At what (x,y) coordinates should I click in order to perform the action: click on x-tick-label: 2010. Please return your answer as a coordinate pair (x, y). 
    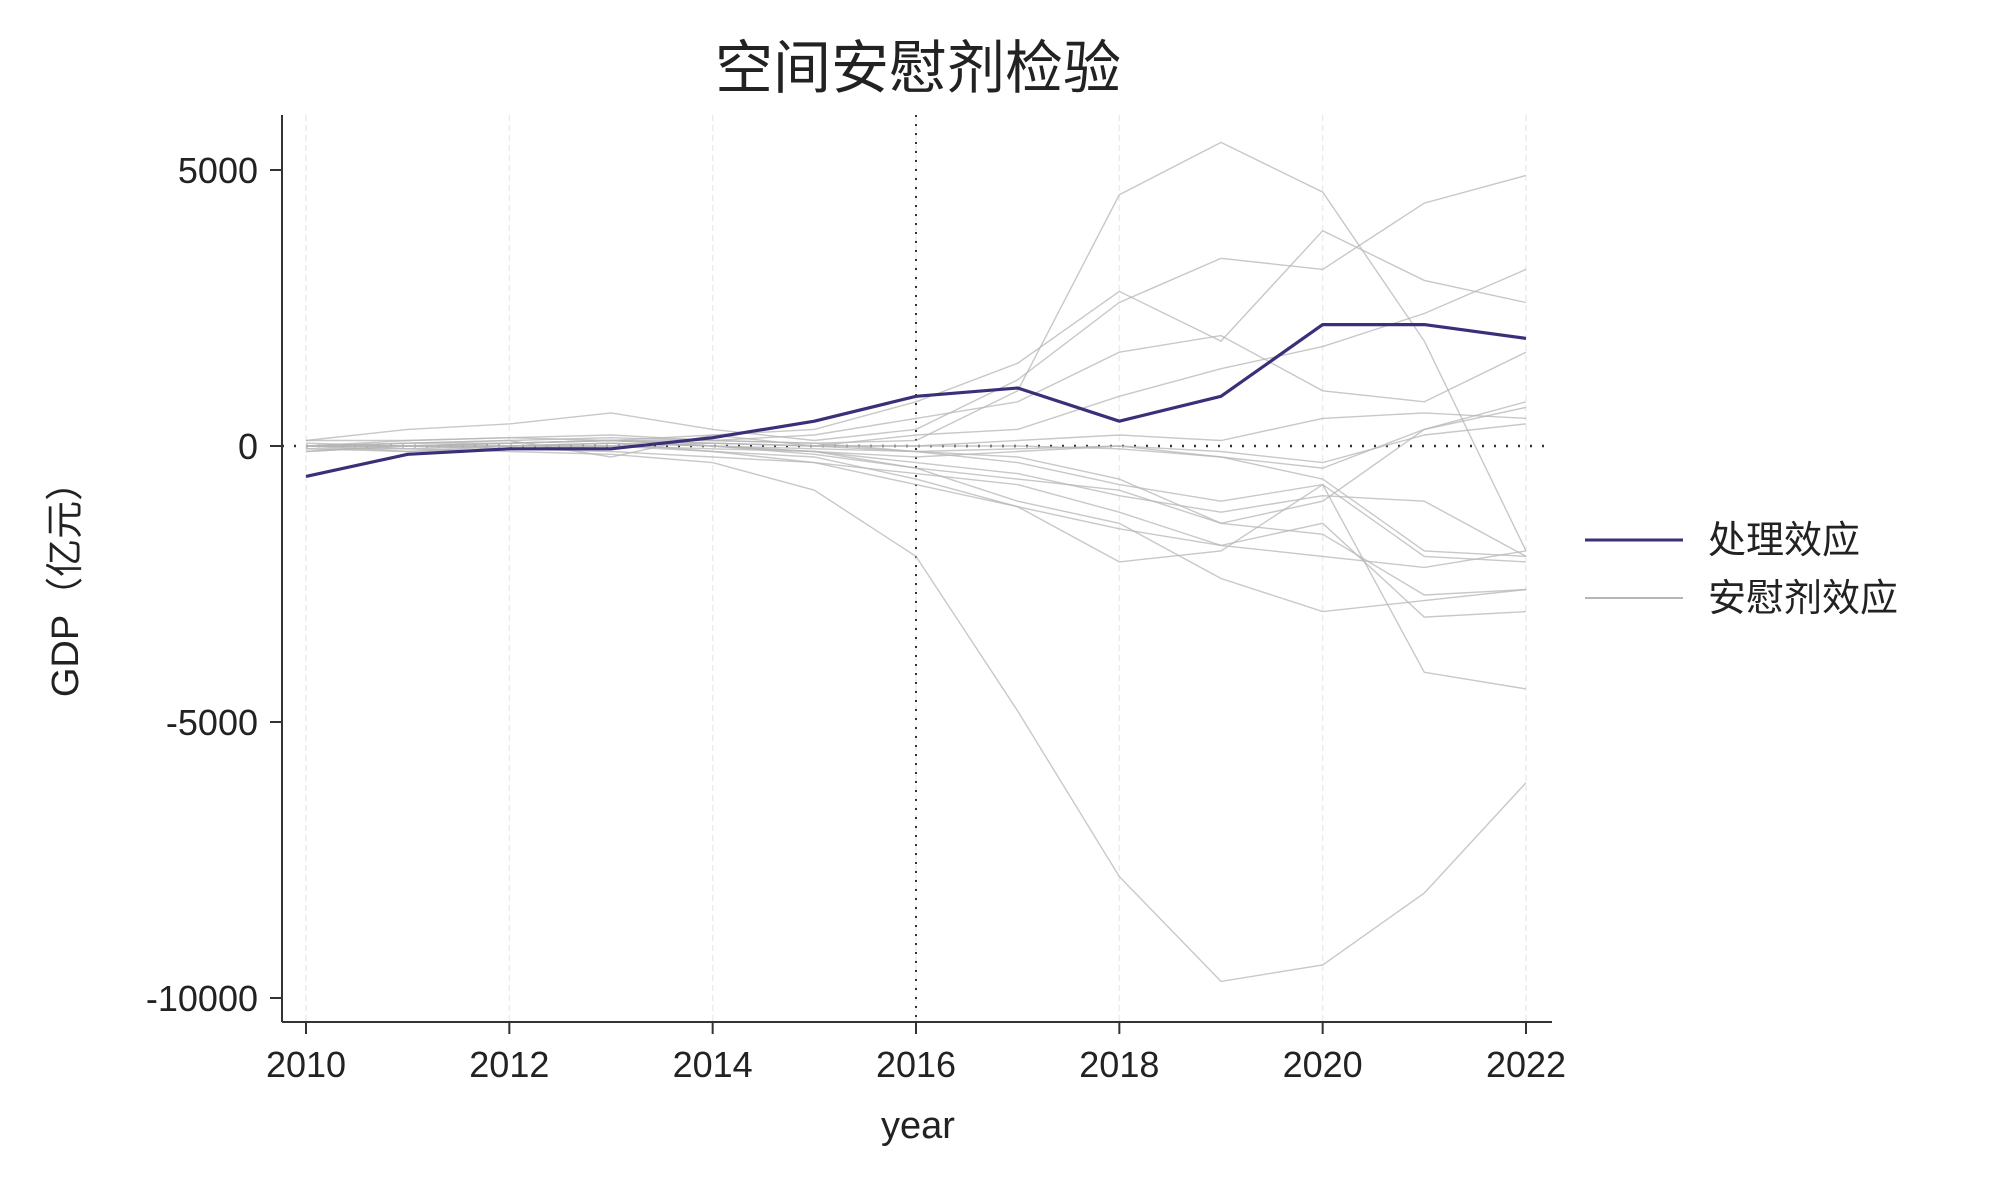
    Looking at the image, I should click on (306, 1064).